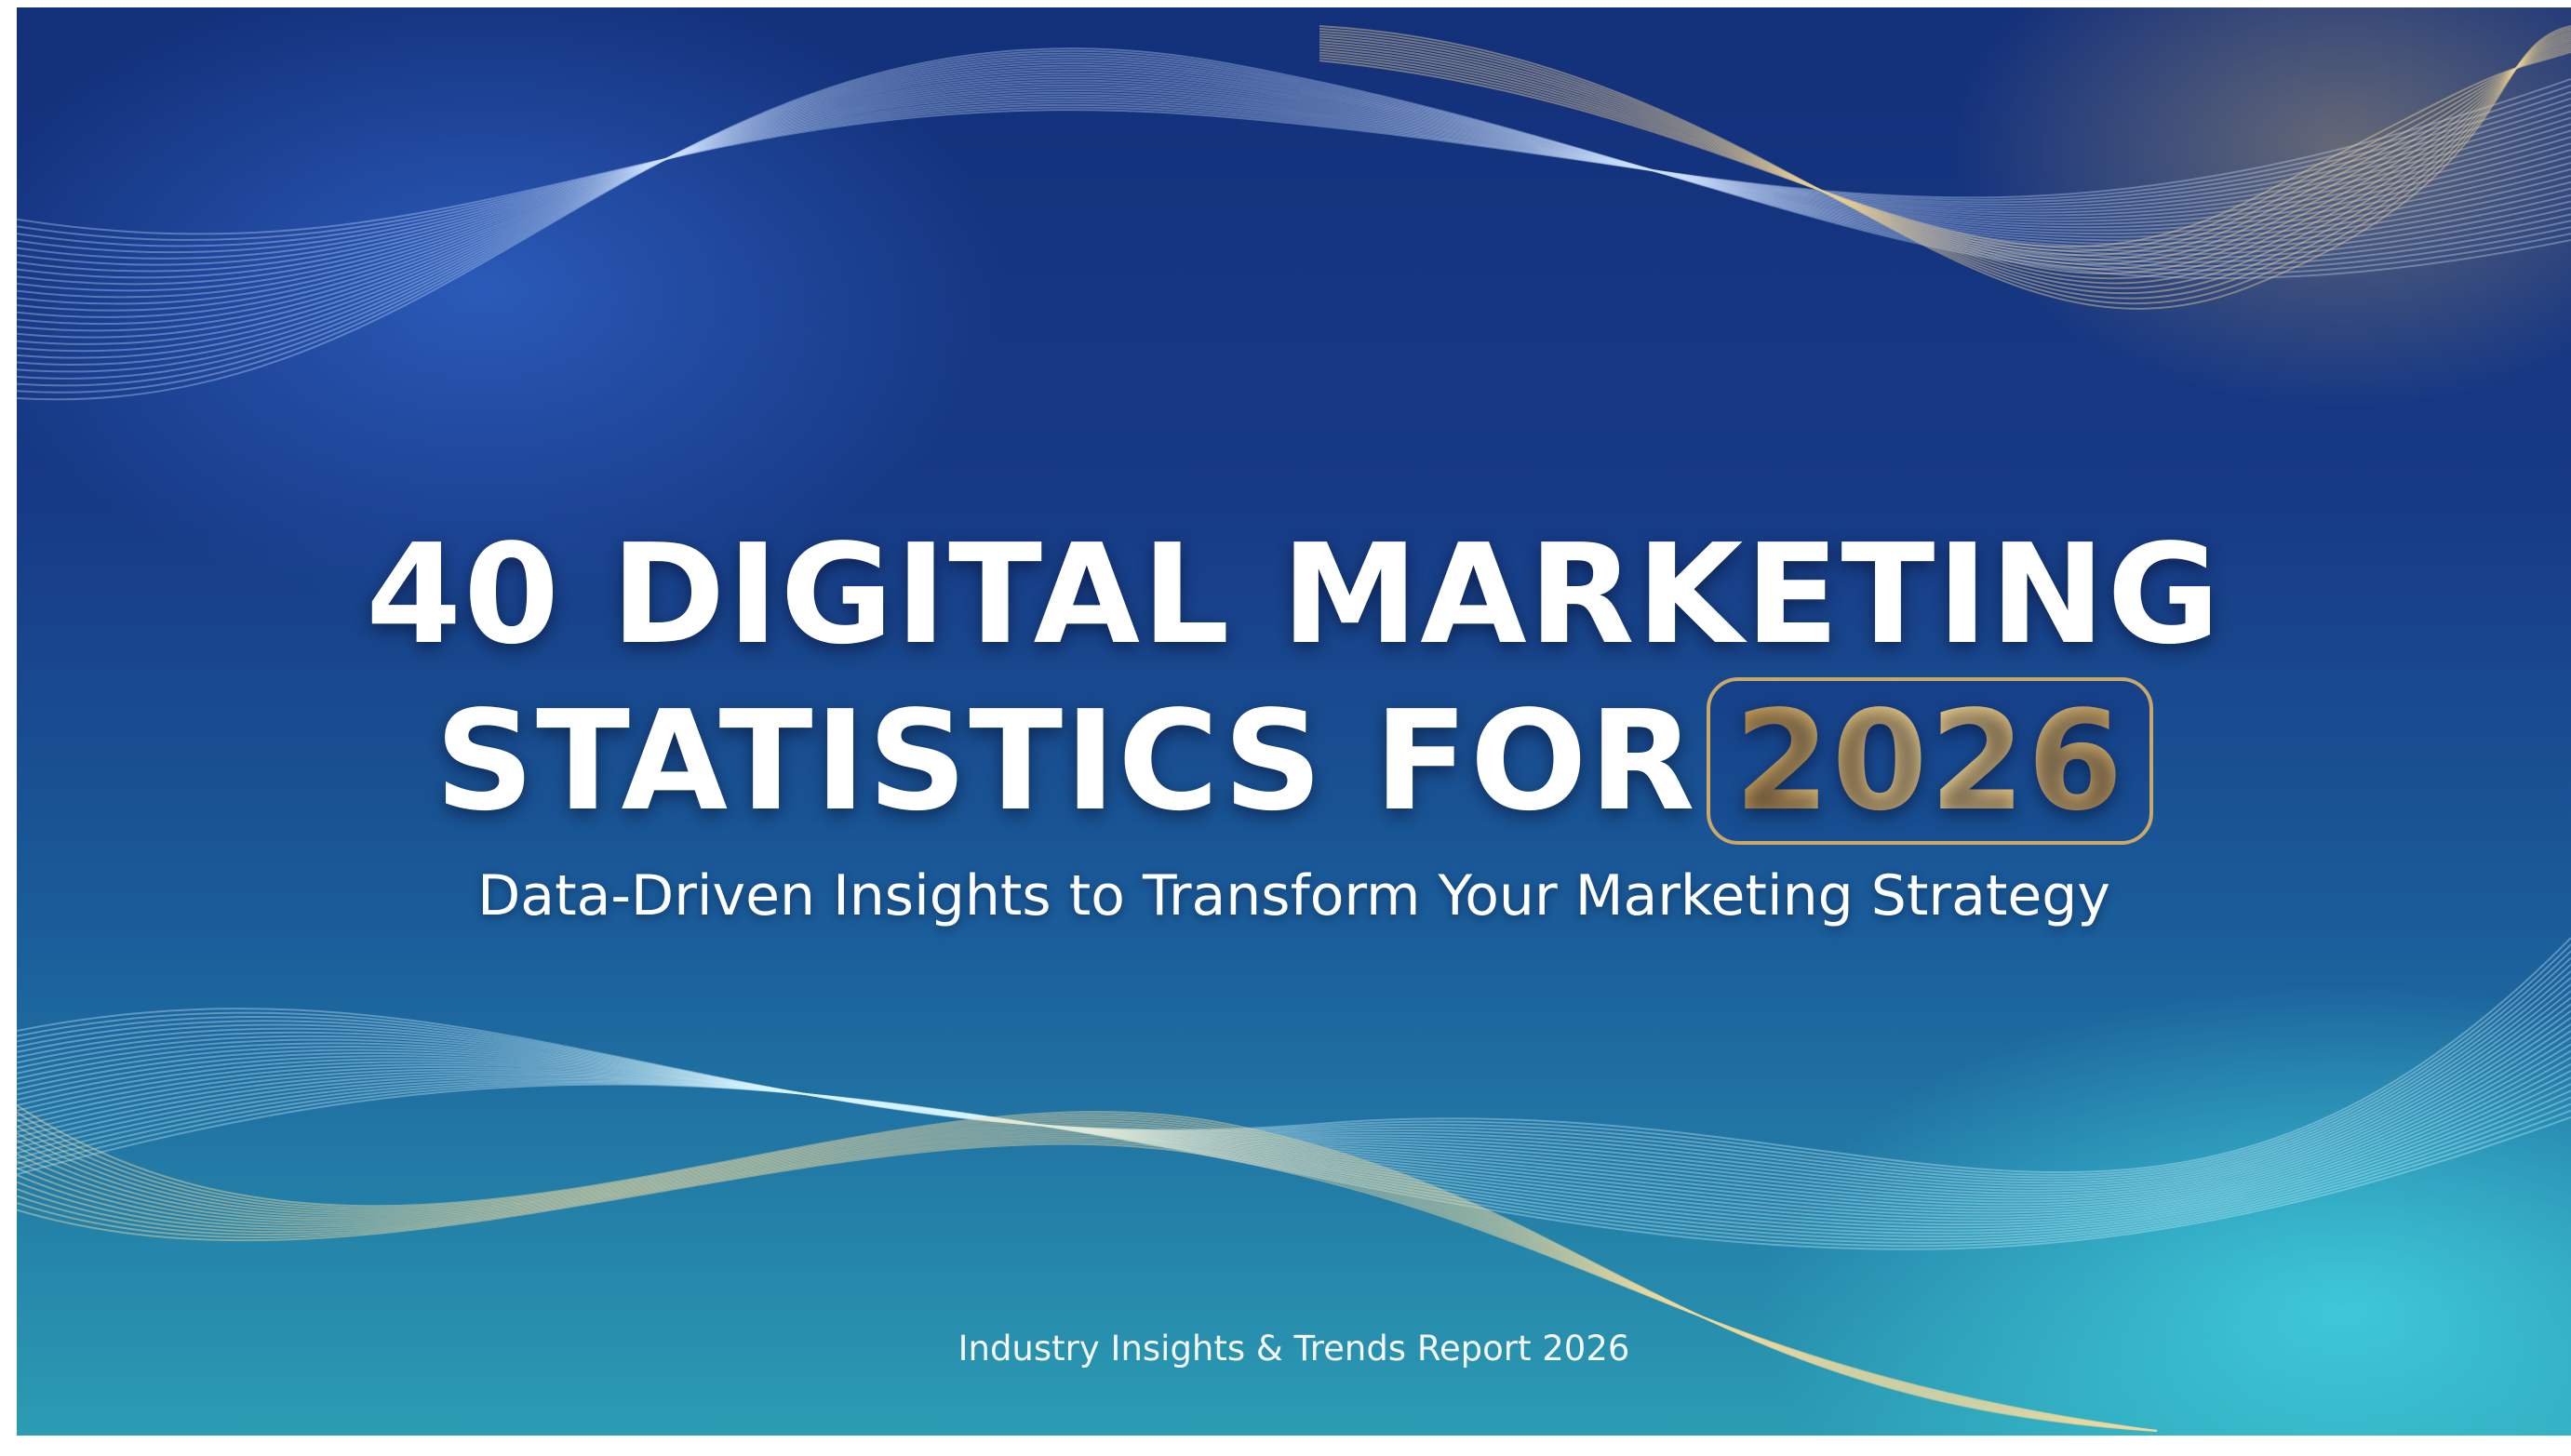 Image resolution: width=2571 pixels, height=1456 pixels. What do you see at coordinates (1294, 594) in the screenshot?
I see `title-line-1: 40 DIGITAL MARKETING` at bounding box center [1294, 594].